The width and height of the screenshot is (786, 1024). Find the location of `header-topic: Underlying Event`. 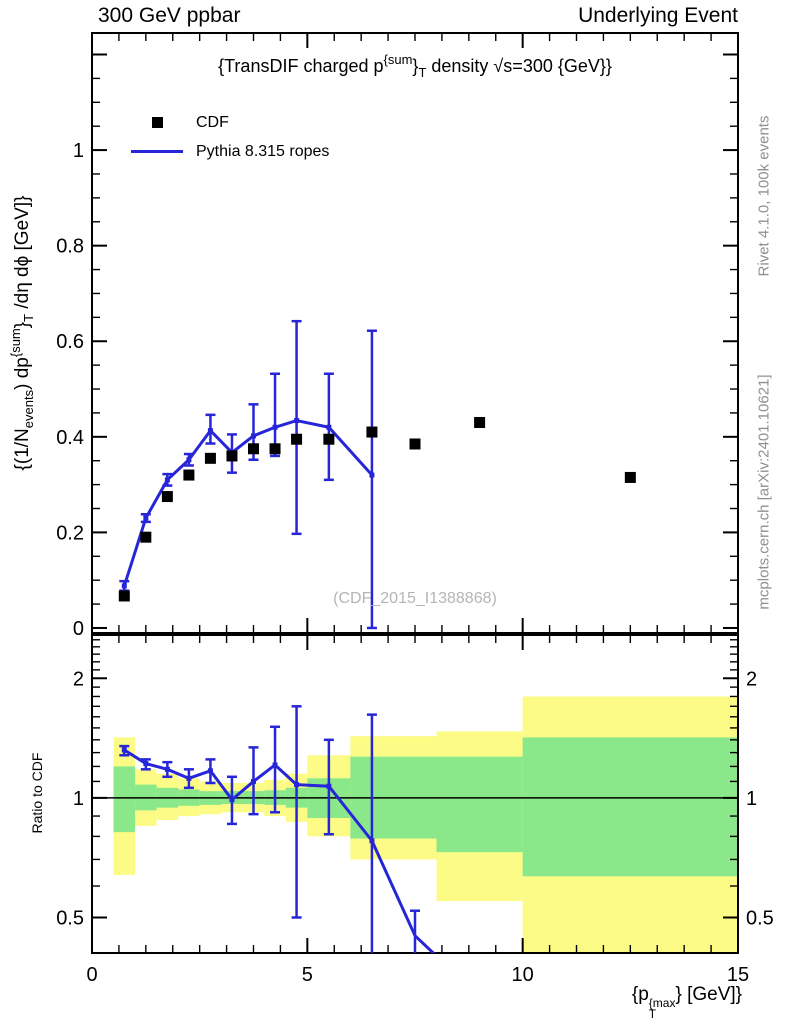

header-topic: Underlying Event is located at coordinates (658, 15).